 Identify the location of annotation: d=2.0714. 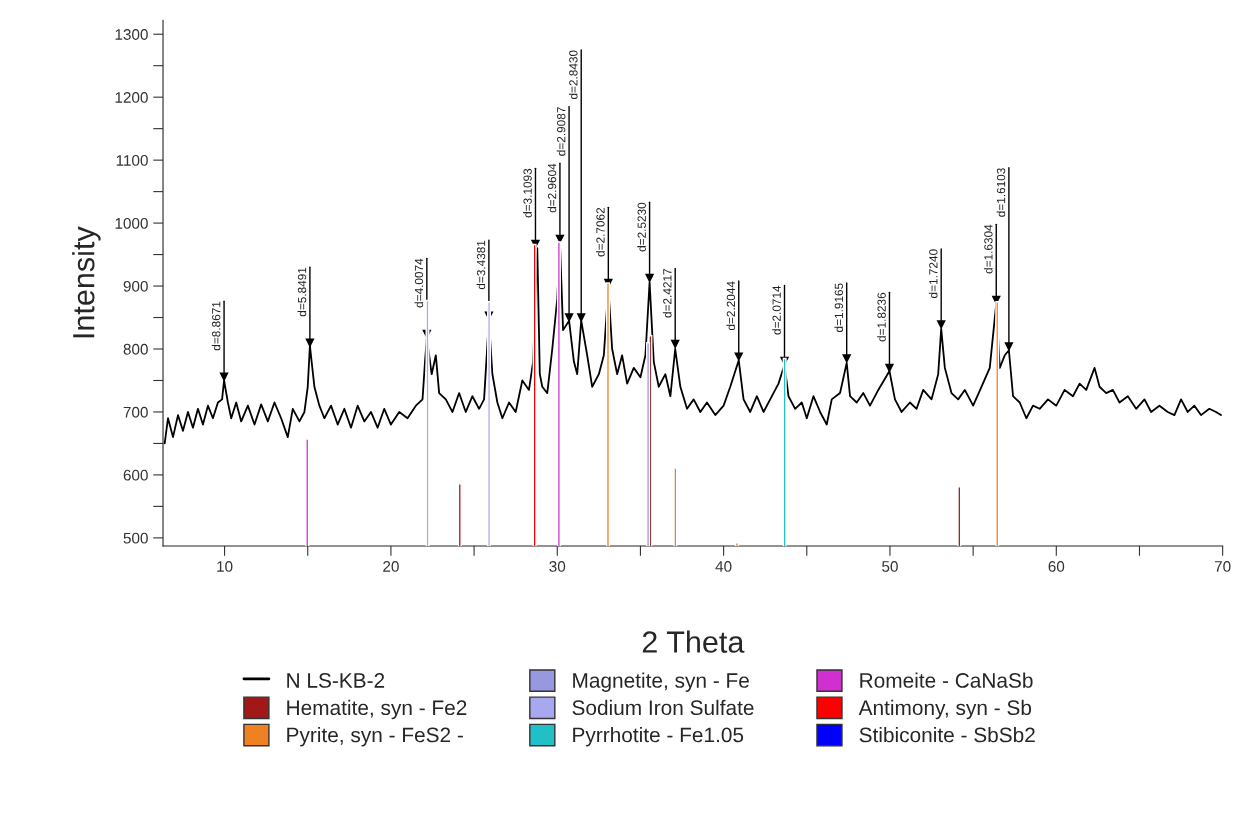
(776, 310).